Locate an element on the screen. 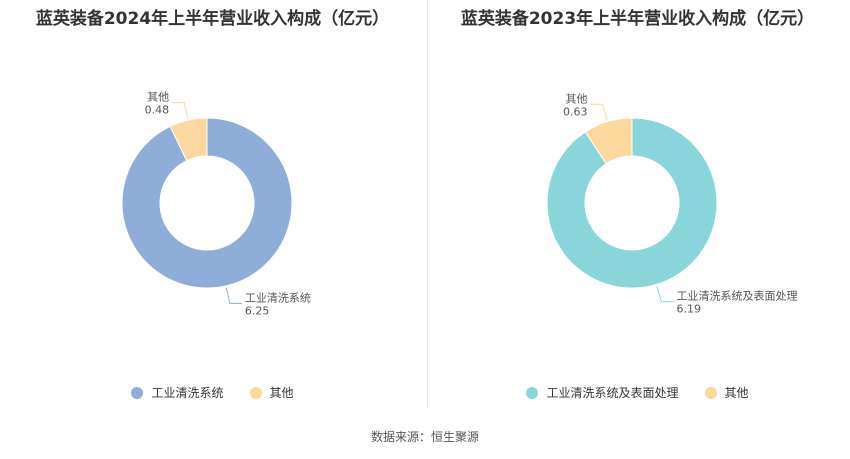  legend-item: 工业清洗系统及表面处理 is located at coordinates (602, 392).